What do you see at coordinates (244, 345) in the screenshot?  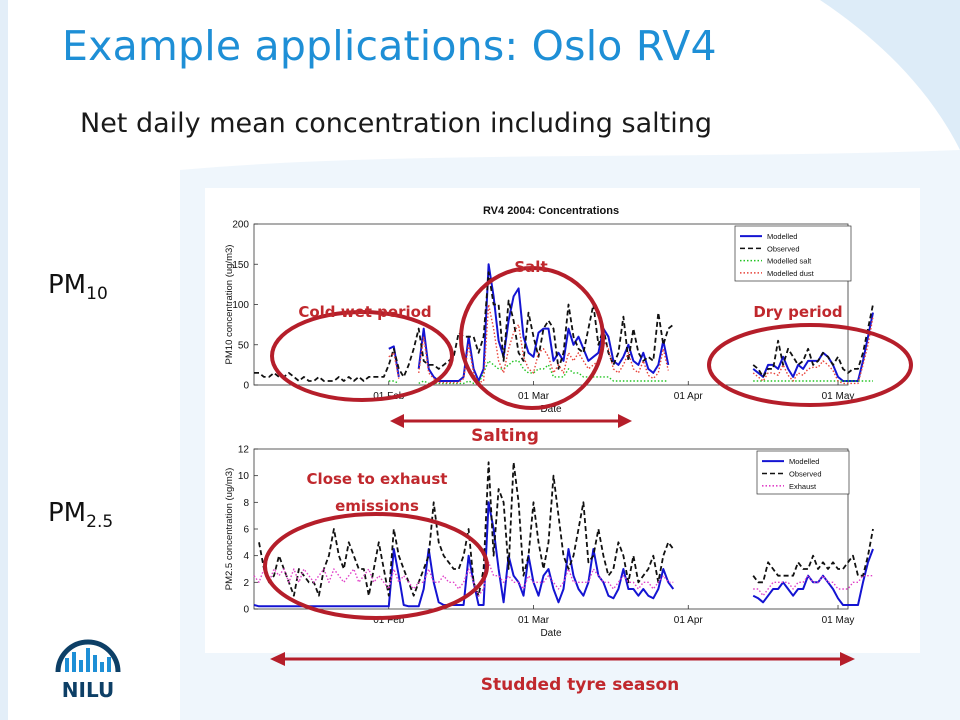 I see `y-tick-label: 50` at bounding box center [244, 345].